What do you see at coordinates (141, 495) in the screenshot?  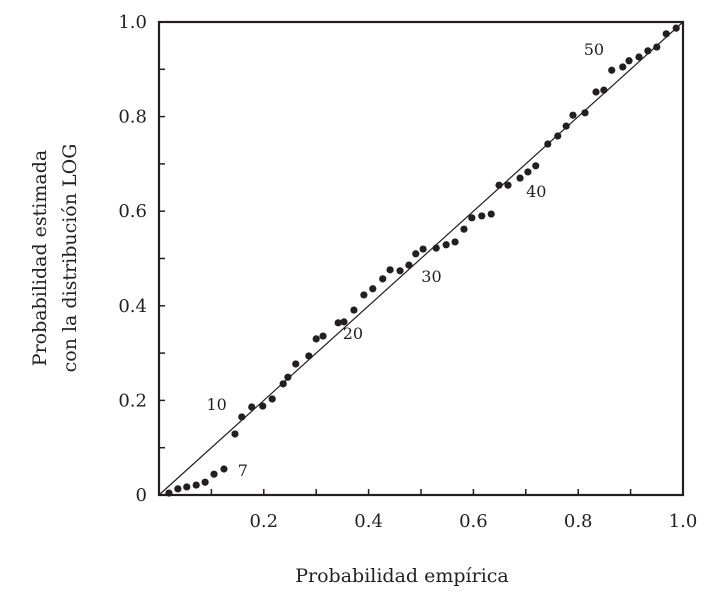 I see `y-tick-label: 0` at bounding box center [141, 495].